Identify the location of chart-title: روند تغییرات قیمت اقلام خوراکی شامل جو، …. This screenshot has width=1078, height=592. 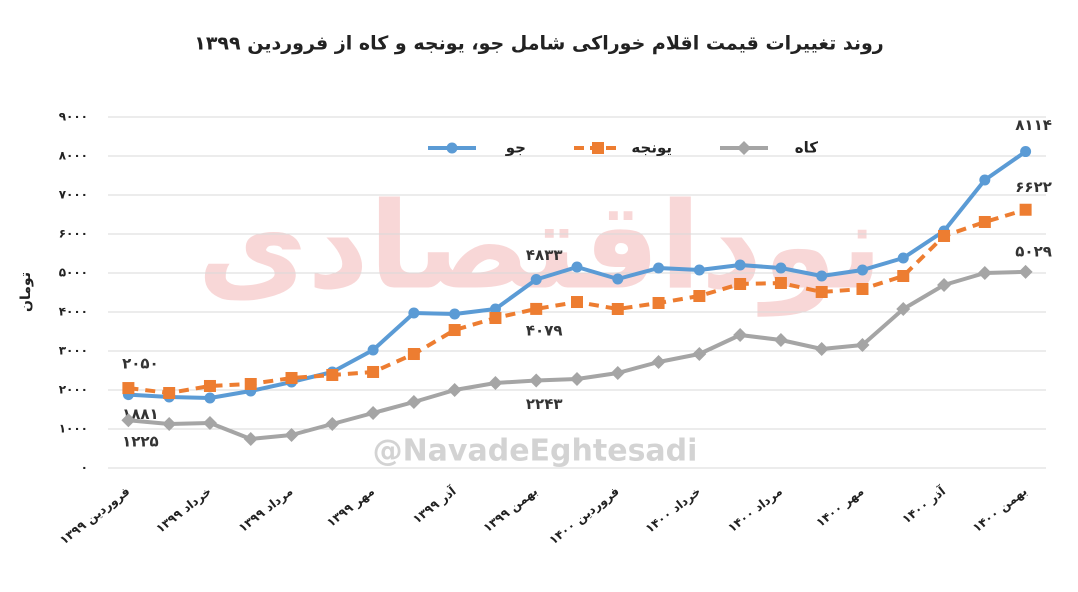
(539, 44).